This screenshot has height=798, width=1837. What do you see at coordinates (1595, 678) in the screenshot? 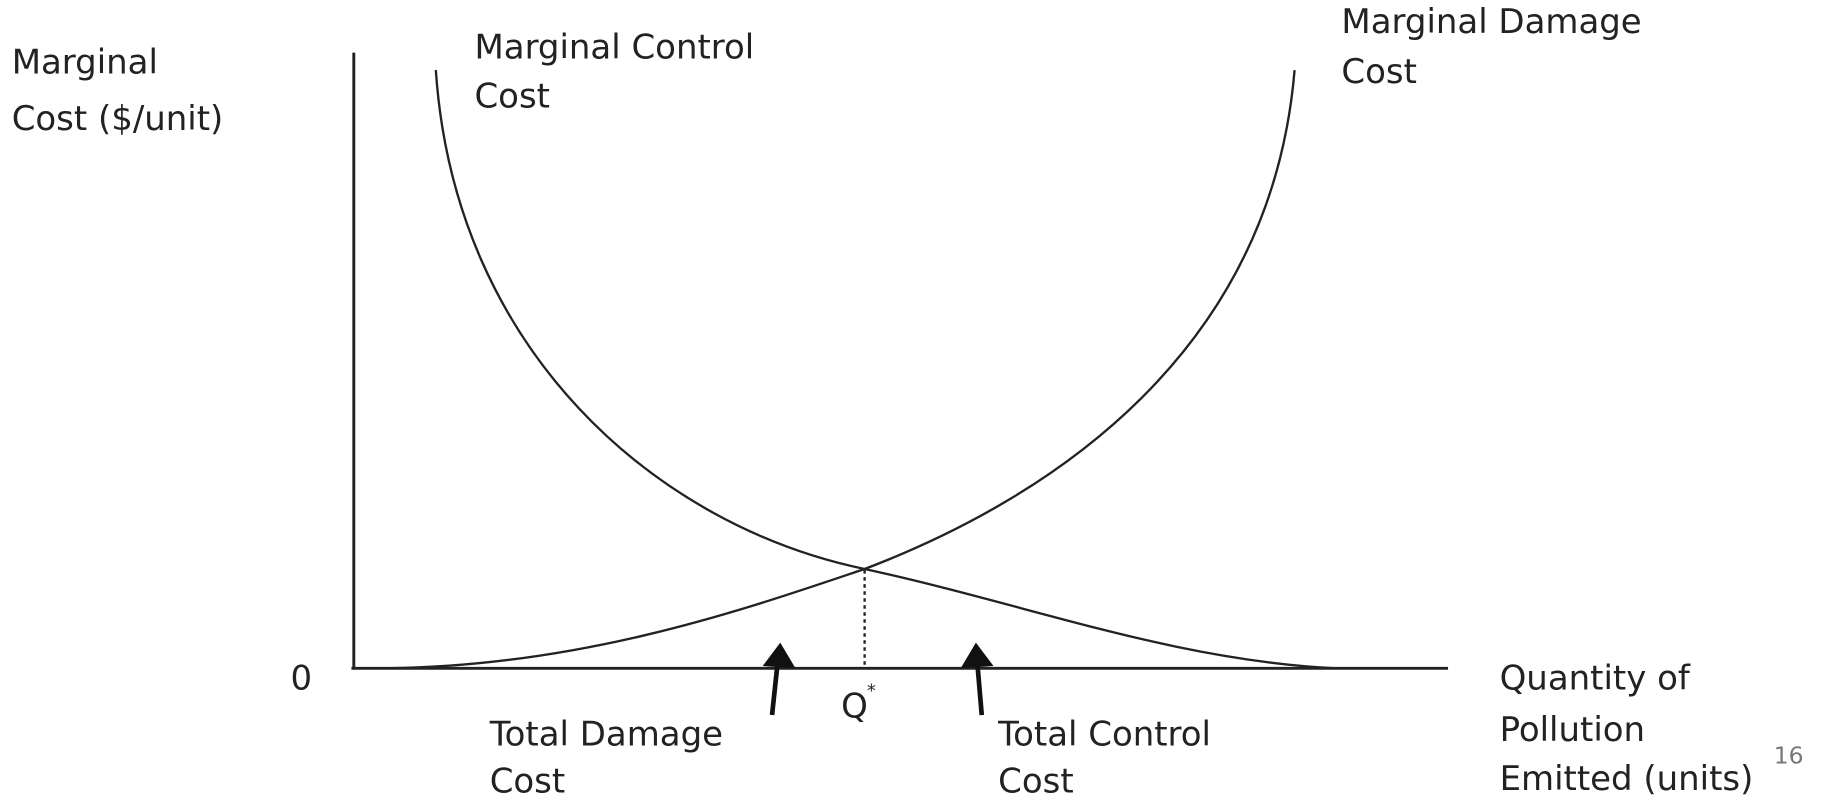
I see `x-axis-label: Quantity of` at bounding box center [1595, 678].